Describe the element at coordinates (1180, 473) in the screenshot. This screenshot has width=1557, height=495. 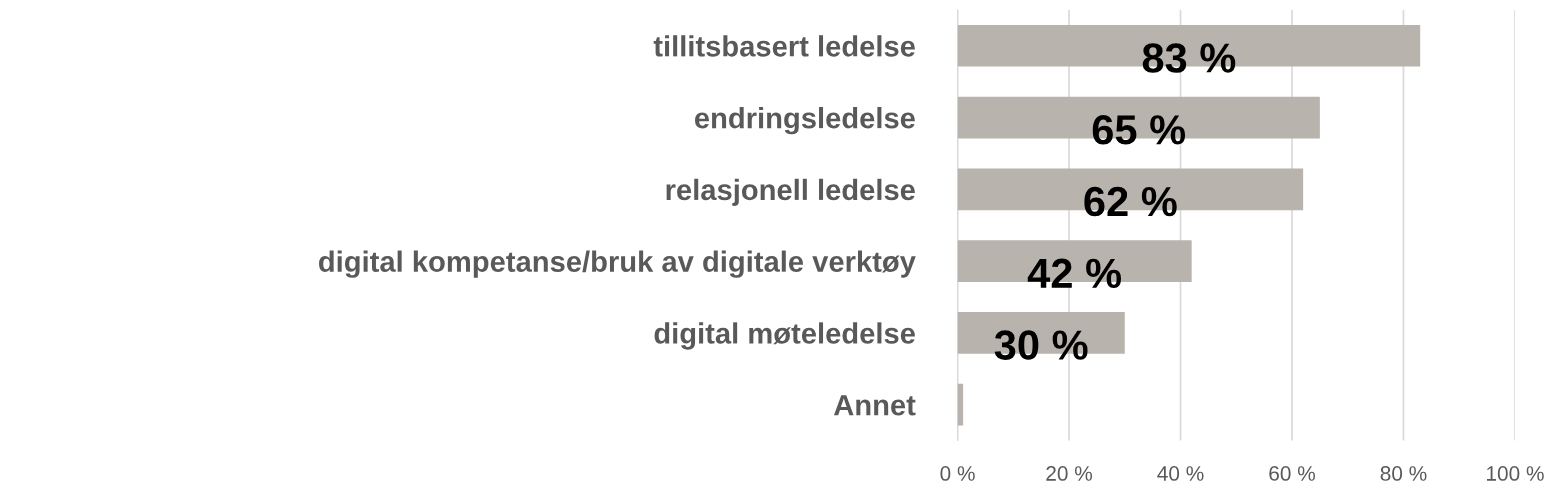
I see `x-tick-label: 40 %` at that location.